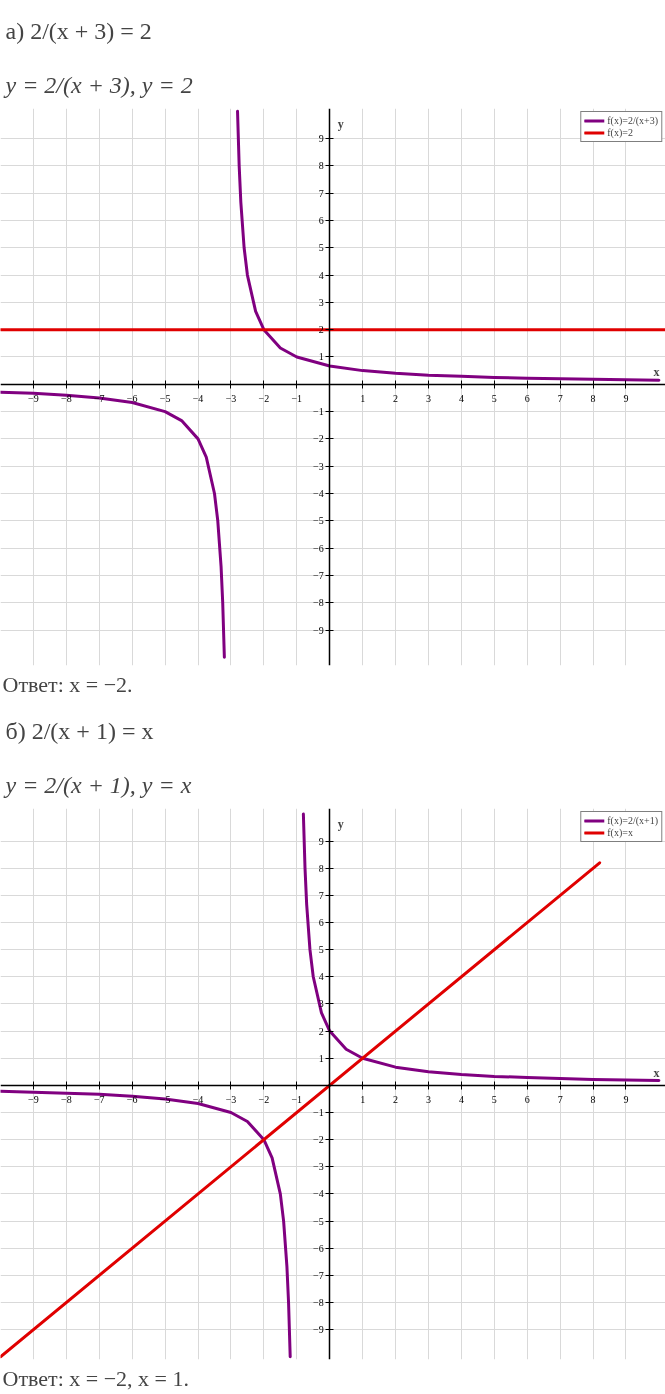 The image size is (665, 1394). Describe the element at coordinates (95, 1378) in the screenshot. I see `text: Ответ: x = −2, x = 1.` at that location.